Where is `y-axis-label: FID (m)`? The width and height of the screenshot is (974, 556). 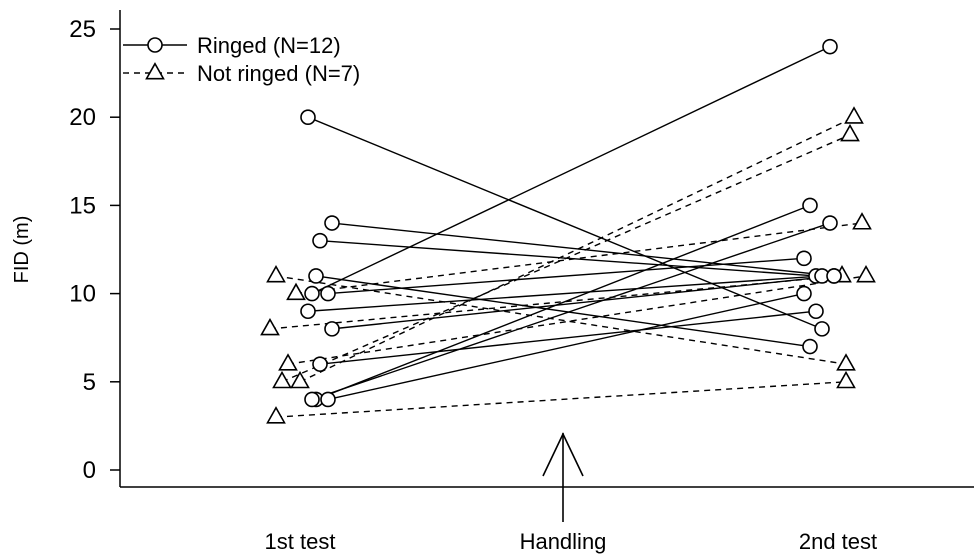
y-axis-label: FID (m) is located at coordinates (22, 250).